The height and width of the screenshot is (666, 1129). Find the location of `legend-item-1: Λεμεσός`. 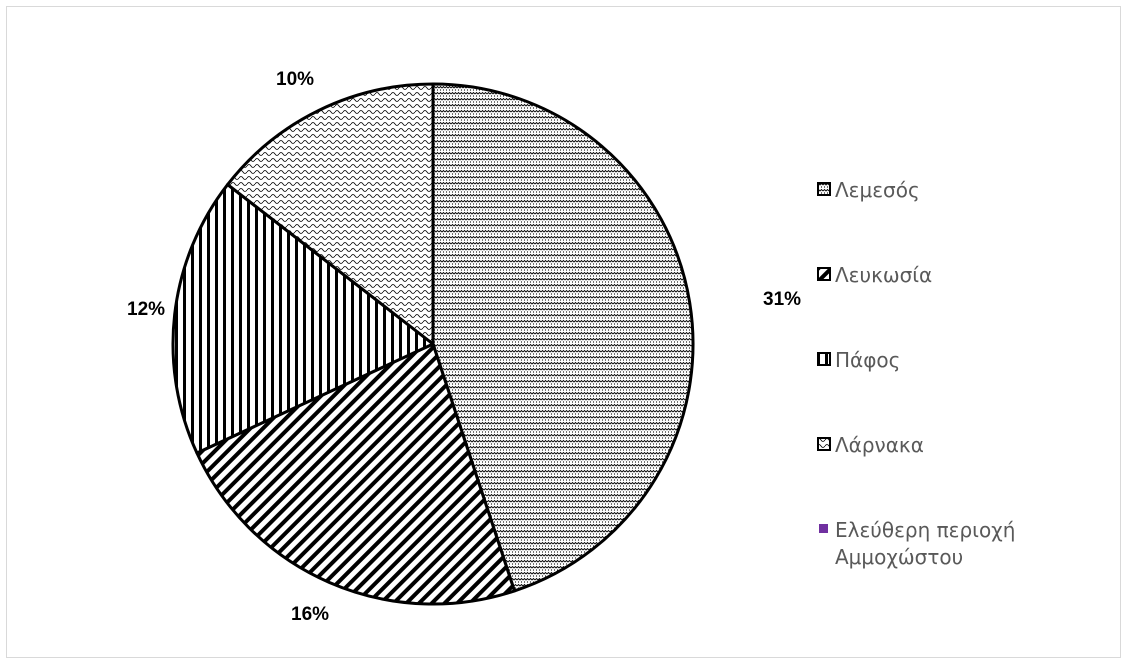

legend-item-1: Λεμεσός is located at coordinates (868, 190).